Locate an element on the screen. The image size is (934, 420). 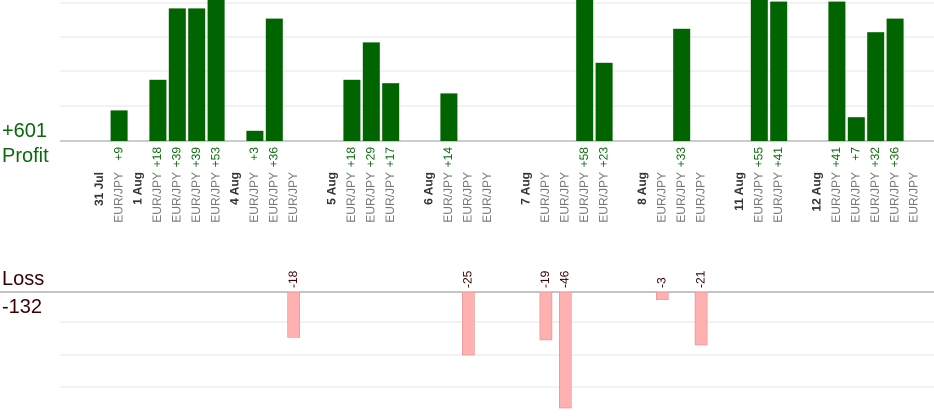
loss-value-label: -19 is located at coordinates (545, 279).